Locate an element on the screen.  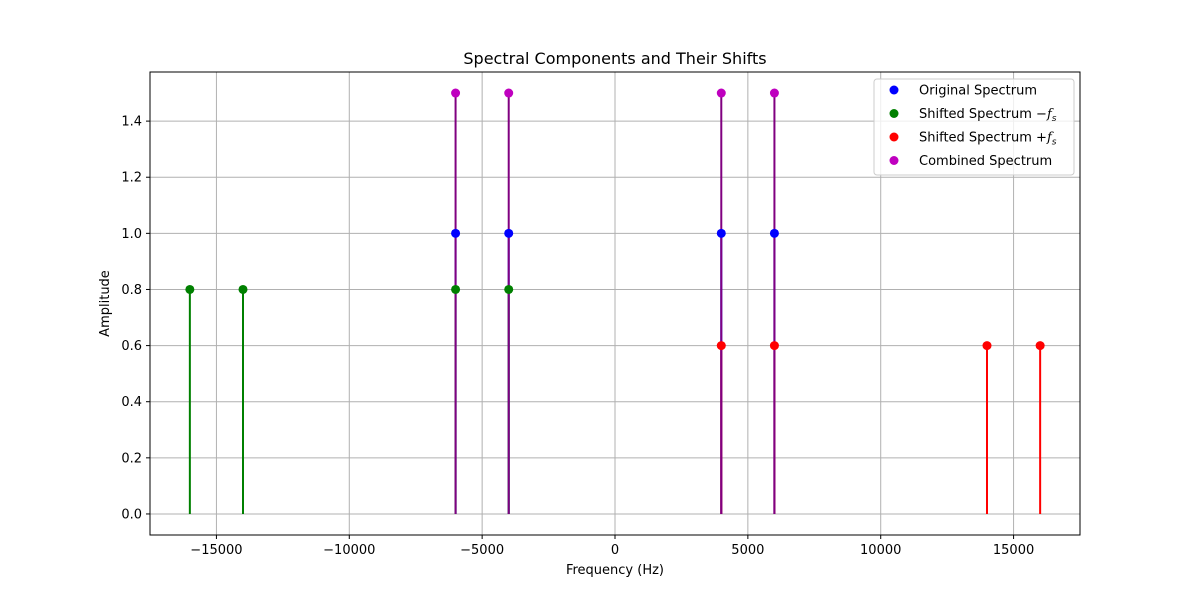
y-tick-label: 0.4 is located at coordinates (131, 402).